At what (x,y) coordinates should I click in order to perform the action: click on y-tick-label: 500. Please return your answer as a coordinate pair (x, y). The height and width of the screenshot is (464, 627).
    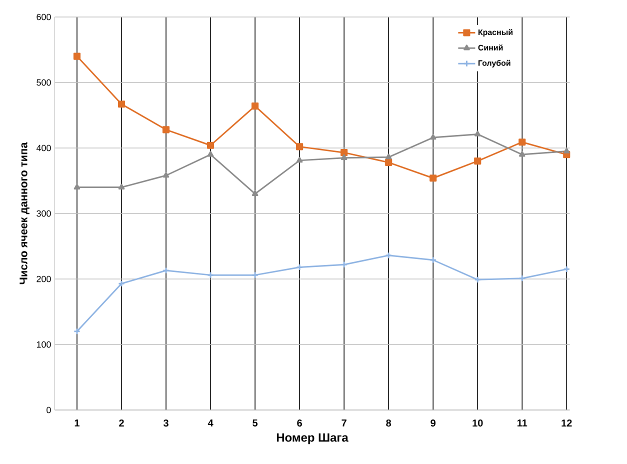
    Looking at the image, I should click on (43, 82).